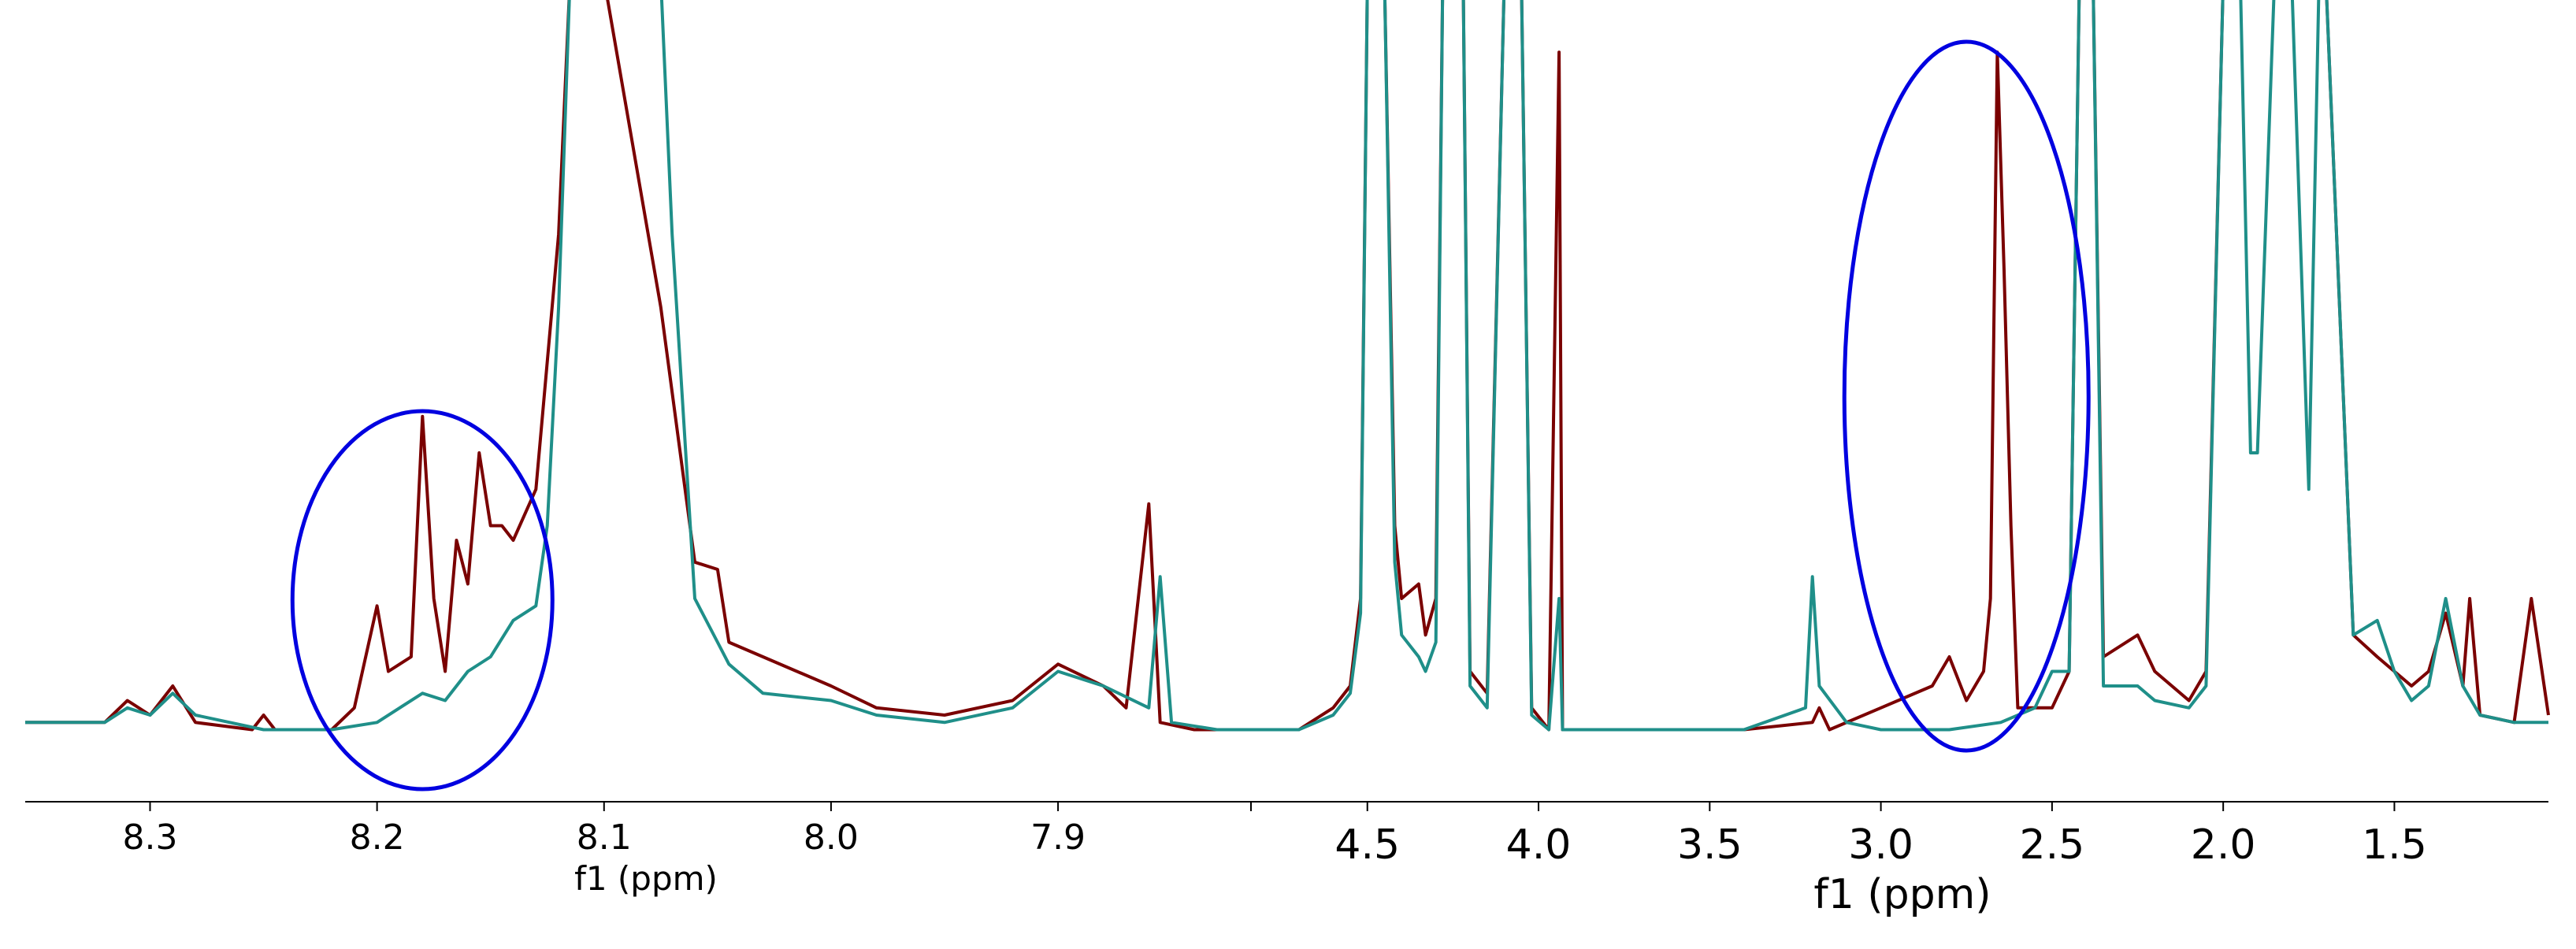  What do you see at coordinates (149, 837) in the screenshot?
I see `x-tick-label: 8.3` at bounding box center [149, 837].